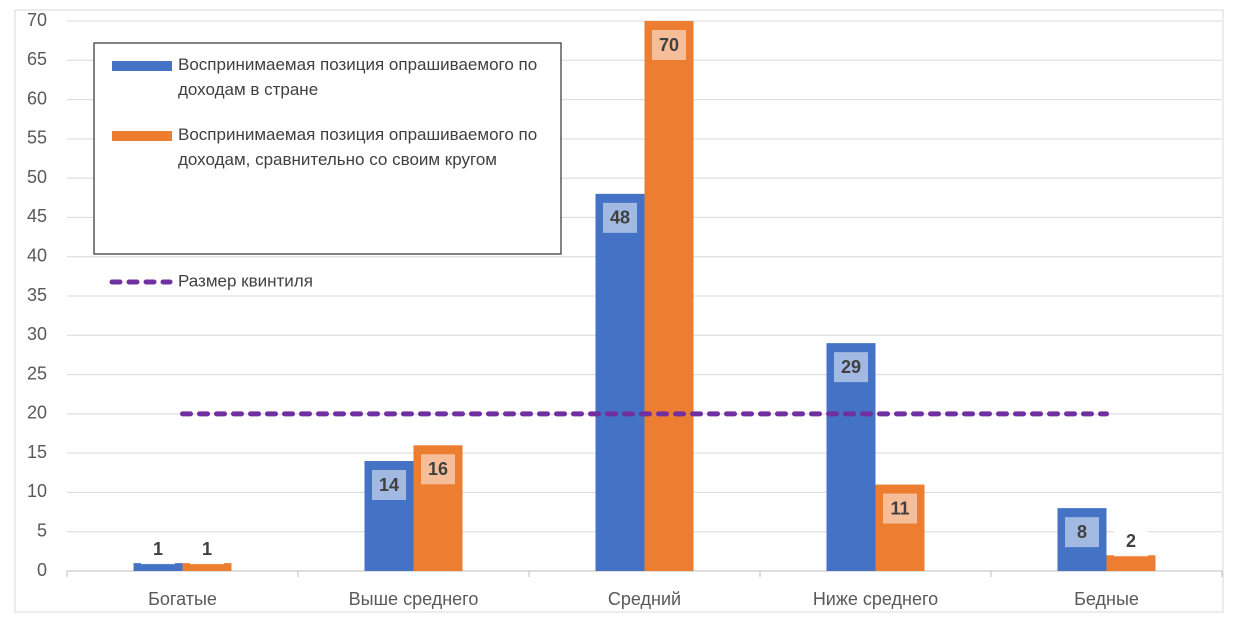 This screenshot has width=1236, height=627. What do you see at coordinates (37, 216) in the screenshot?
I see `y-tick-label: 45` at bounding box center [37, 216].